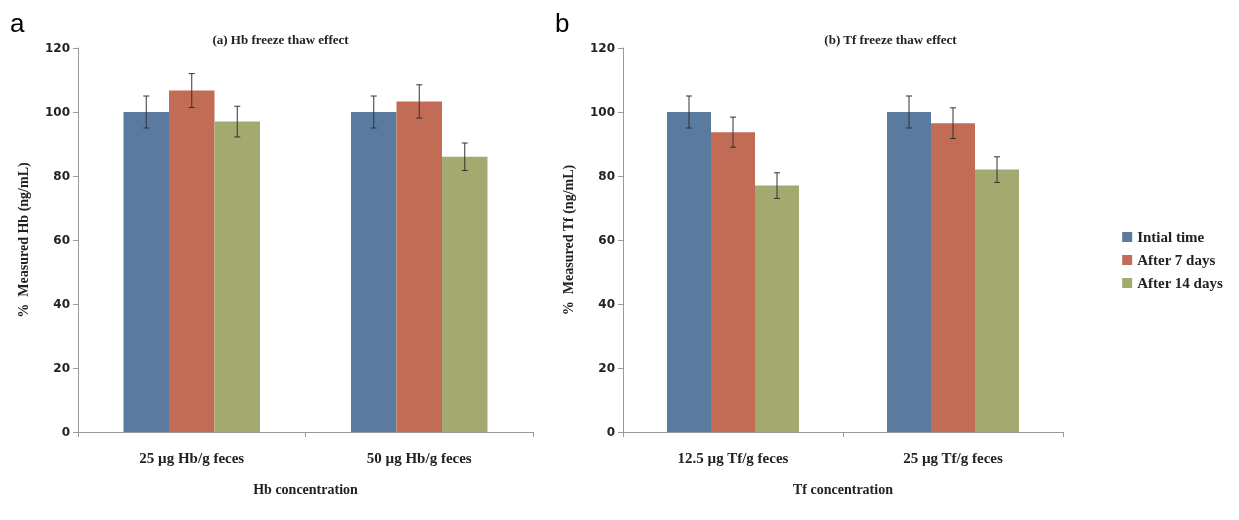 This screenshot has width=1239, height=520. What do you see at coordinates (306, 489) in the screenshot?
I see `x-axis-title: Hb concentration` at bounding box center [306, 489].